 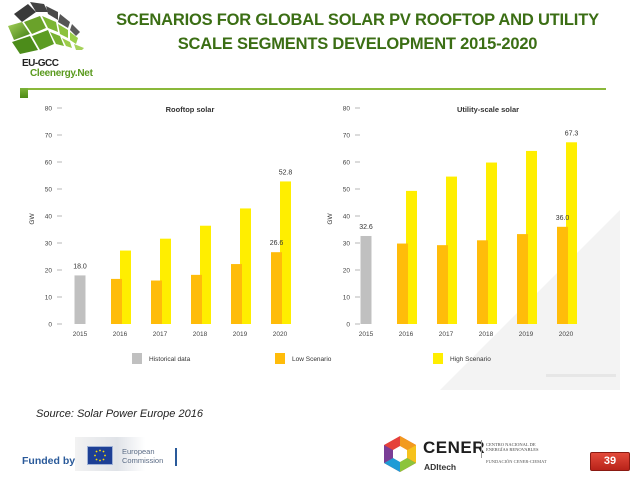 I want to click on chart-legend: Historical data Low Scenario High Scenario, so click(x=311, y=358).